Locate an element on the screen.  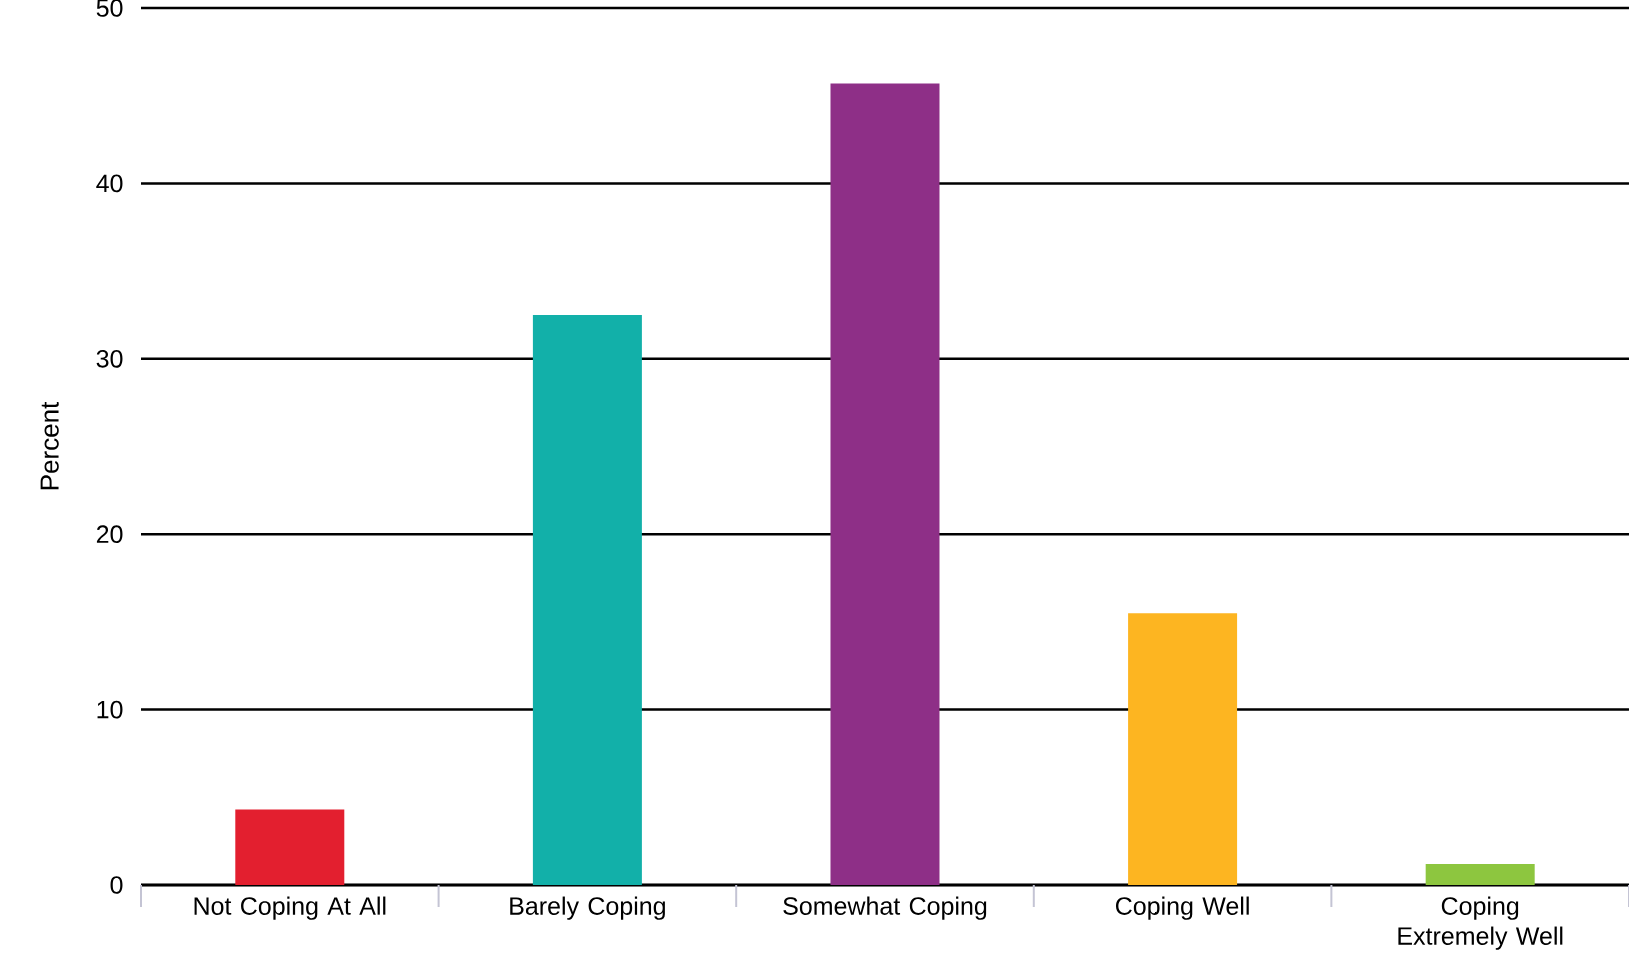
y-tick-label: 30 is located at coordinates (109, 358).